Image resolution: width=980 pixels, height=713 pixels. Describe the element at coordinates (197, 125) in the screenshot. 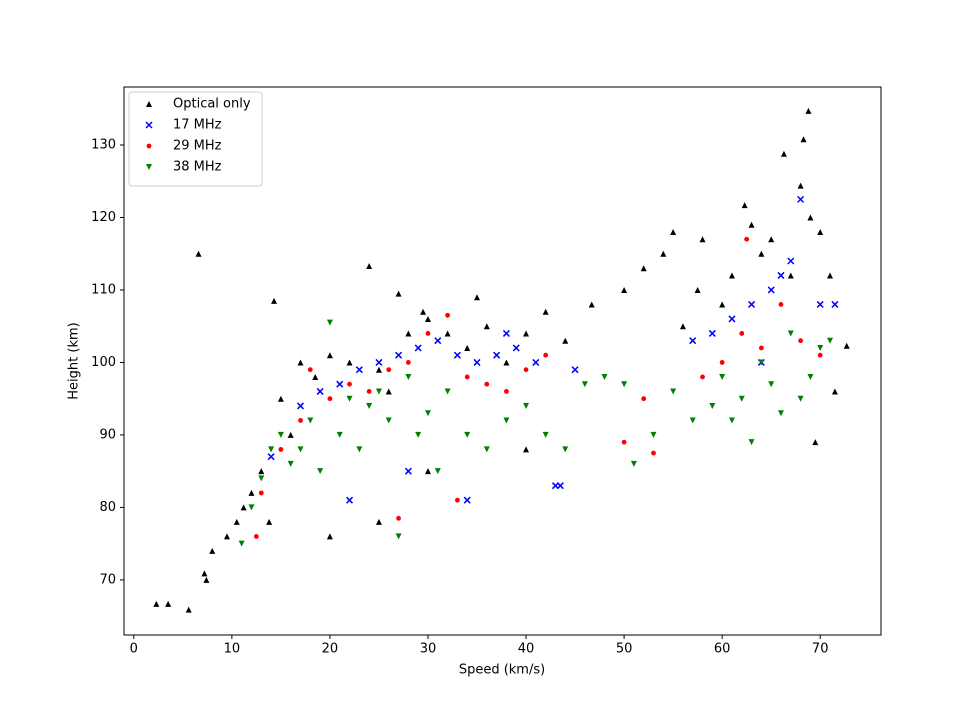

I see `legend-label: 17 MHz` at that location.